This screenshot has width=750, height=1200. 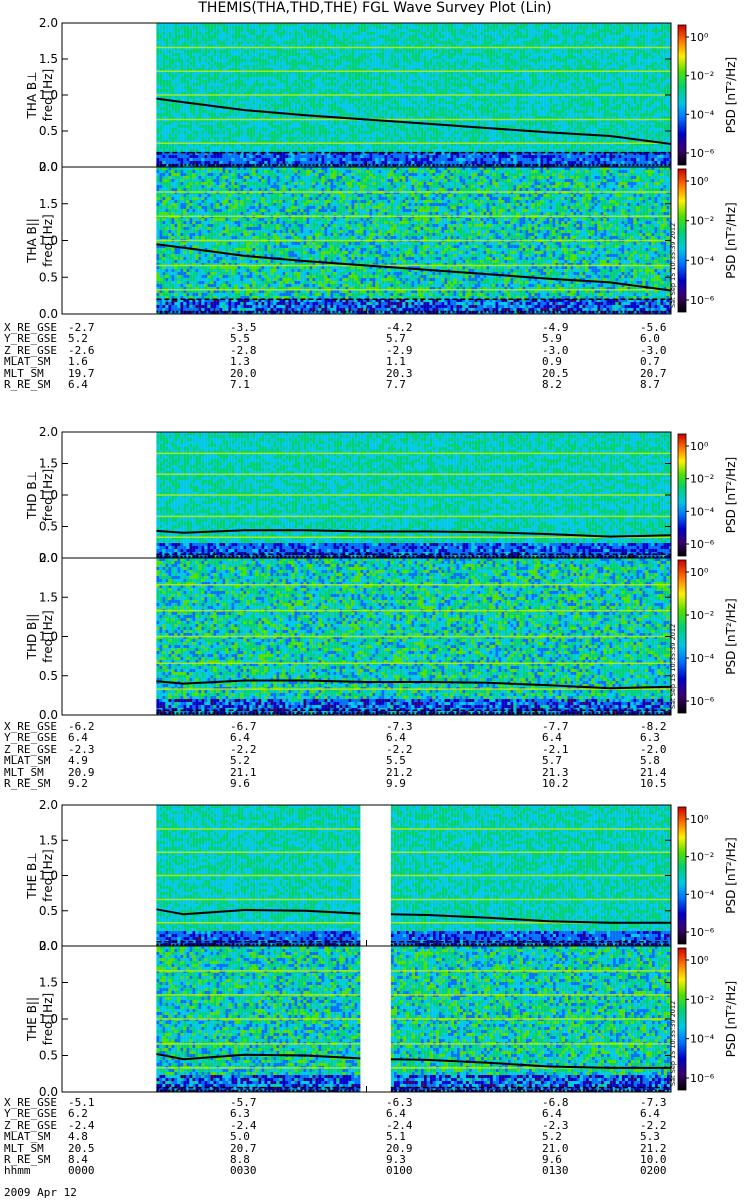 What do you see at coordinates (552, 760) in the screenshot?
I see `ephemeris-value: 5.7` at bounding box center [552, 760].